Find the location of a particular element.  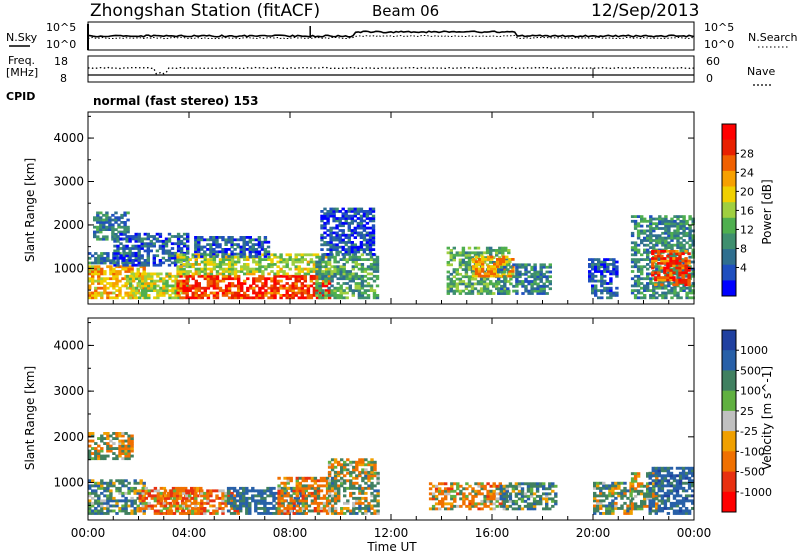

station-title: Zhongshan Station (fitACF) is located at coordinates (205, 11).